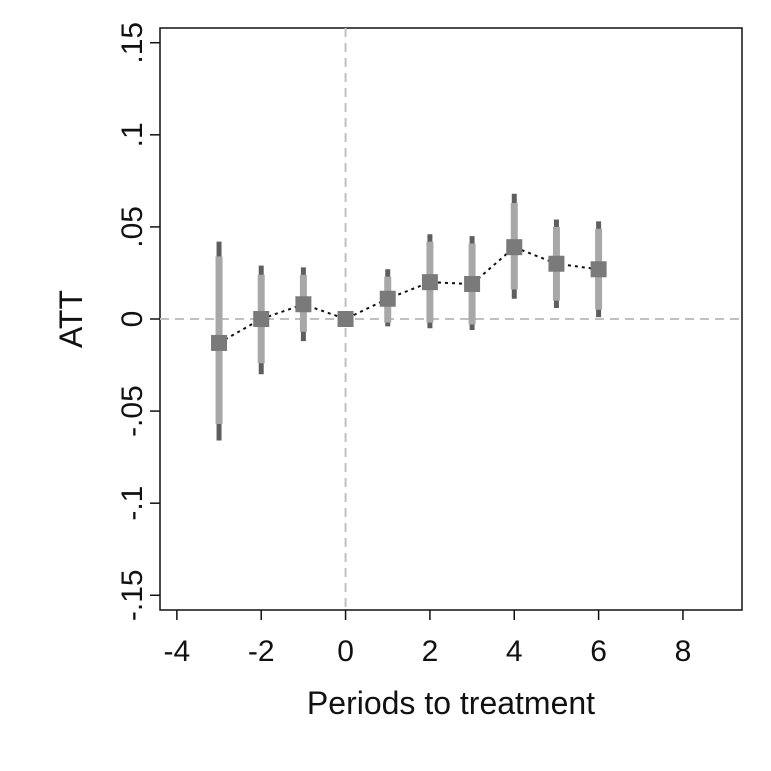 The width and height of the screenshot is (771, 771). Describe the element at coordinates (514, 651) in the screenshot. I see `x-tick-label: 4` at that location.